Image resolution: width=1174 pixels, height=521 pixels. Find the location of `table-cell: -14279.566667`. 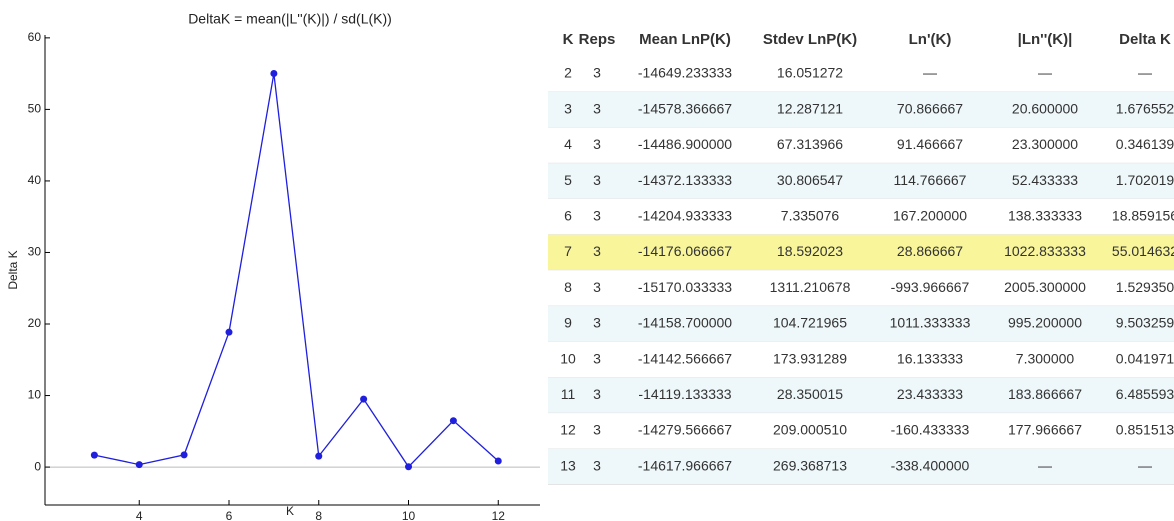

table-cell: -14279.566667 is located at coordinates (685, 430).